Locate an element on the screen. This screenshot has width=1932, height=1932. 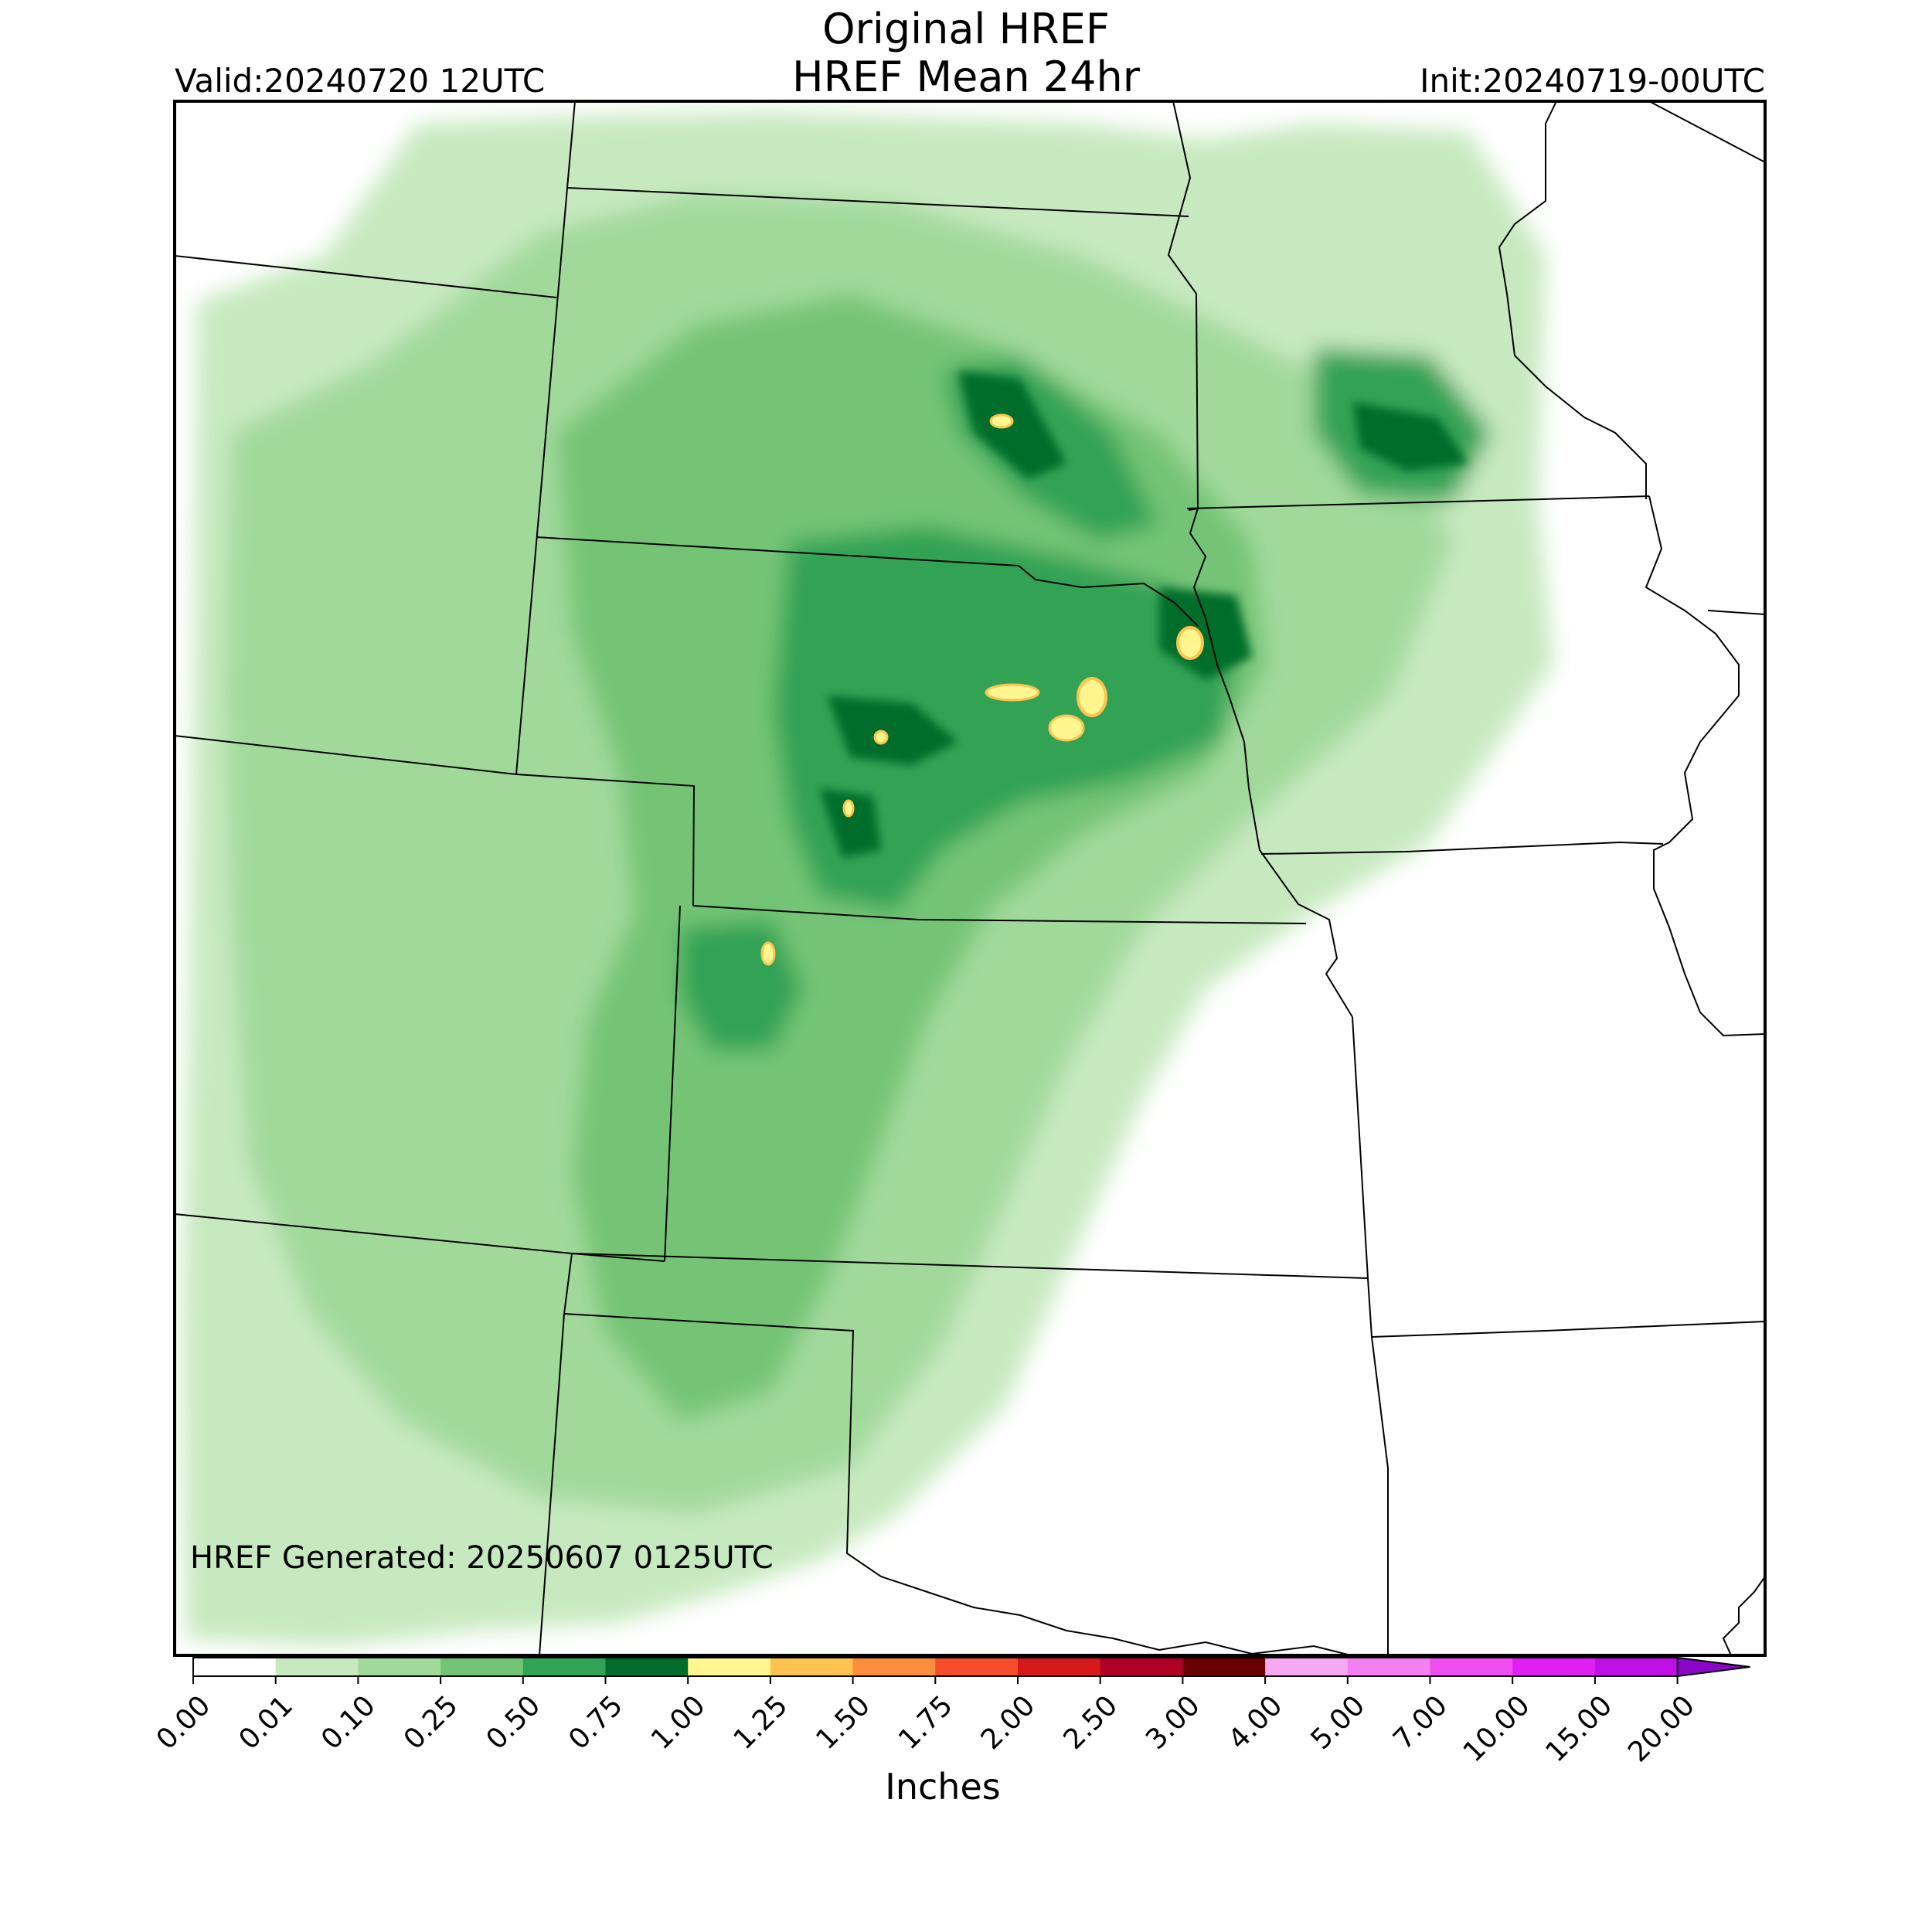
border-wi-mi is located at coordinates (1707, 132).